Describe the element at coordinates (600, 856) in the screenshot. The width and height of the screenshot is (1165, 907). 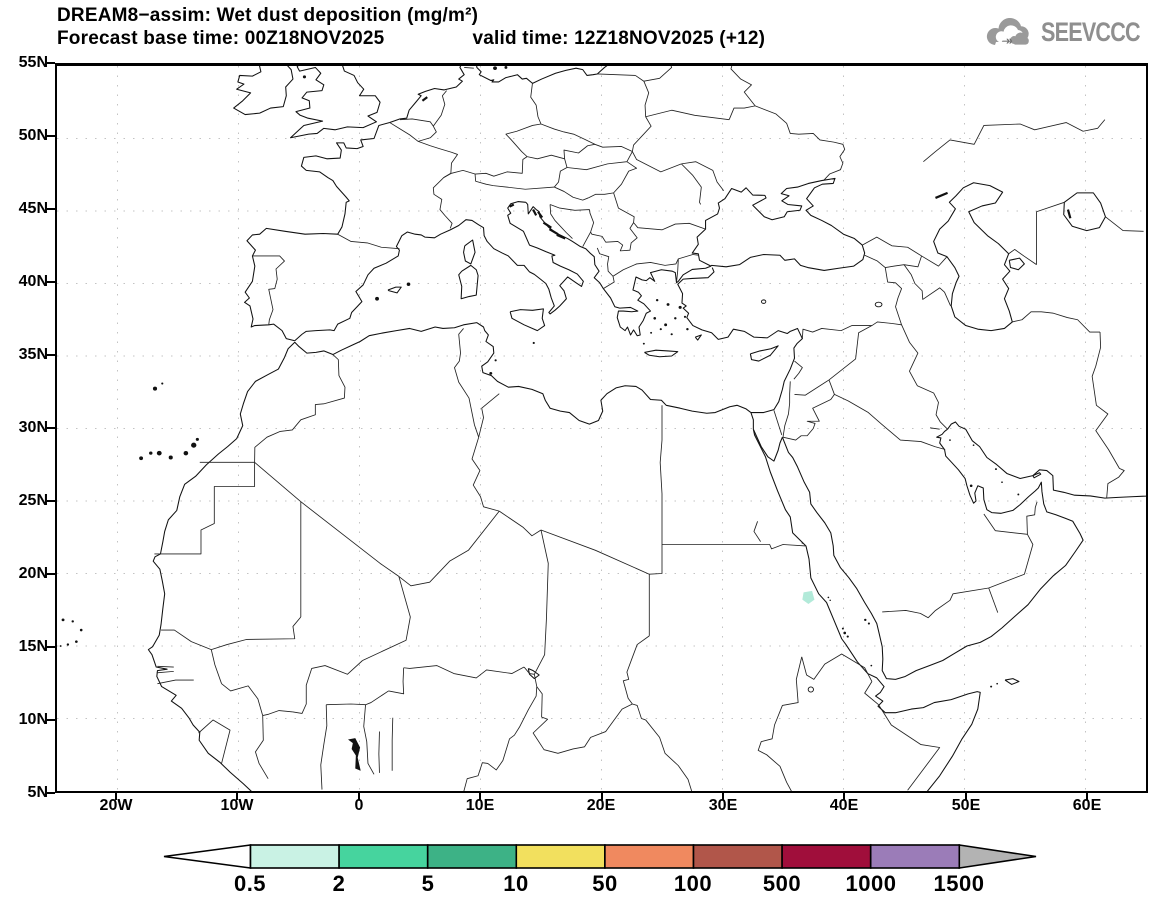
I see `colorbar` at that location.